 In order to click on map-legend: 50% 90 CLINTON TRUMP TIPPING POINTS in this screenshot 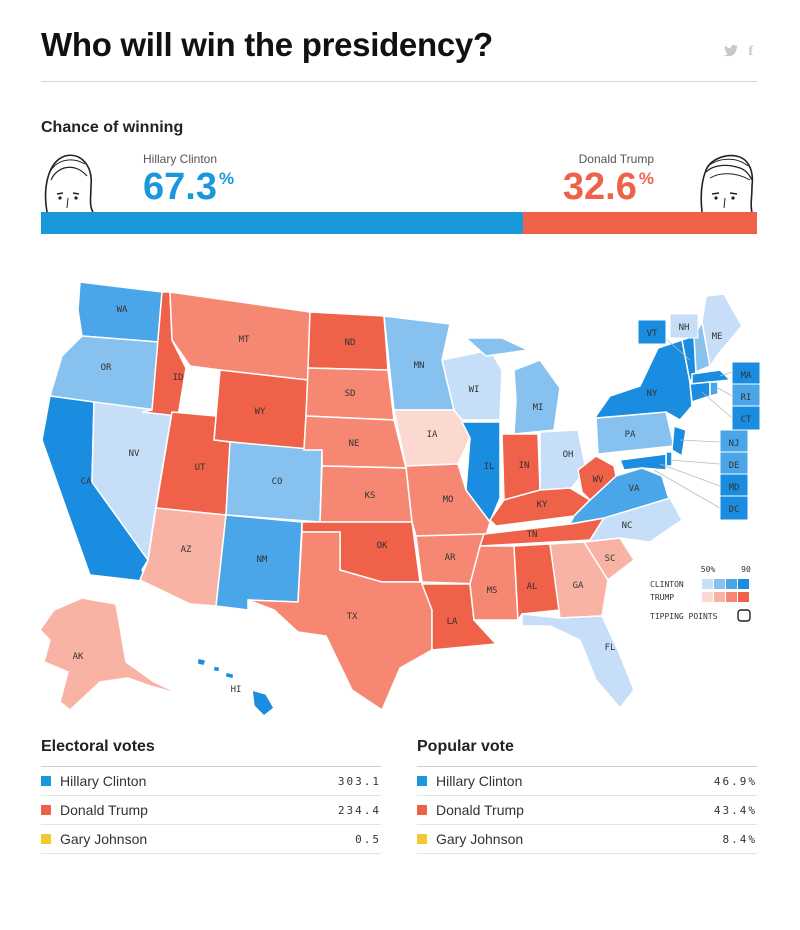, I will do `click(700, 593)`.